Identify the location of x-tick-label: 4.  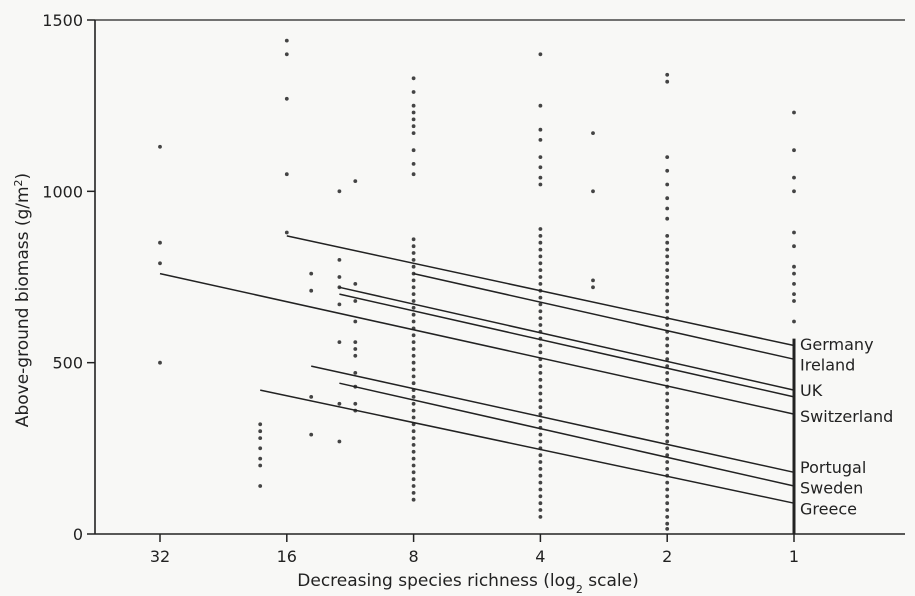
(540, 556).